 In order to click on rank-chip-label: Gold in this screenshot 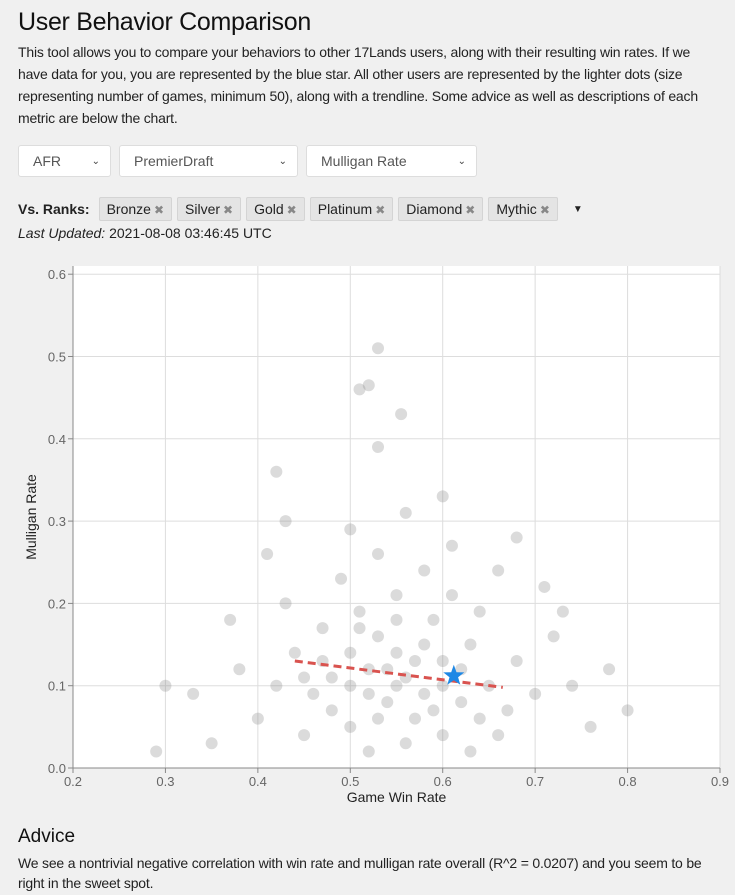, I will do `click(269, 209)`.